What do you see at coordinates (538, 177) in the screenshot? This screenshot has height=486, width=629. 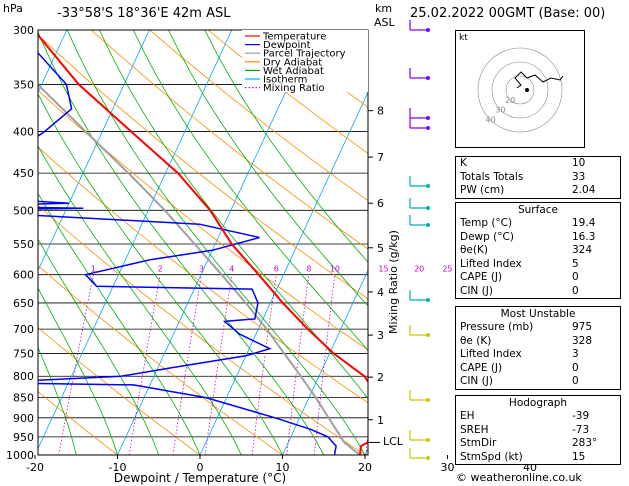 I see `indices-table: K 10 Totals Totals 33 PW (cm) 2.04` at bounding box center [538, 177].